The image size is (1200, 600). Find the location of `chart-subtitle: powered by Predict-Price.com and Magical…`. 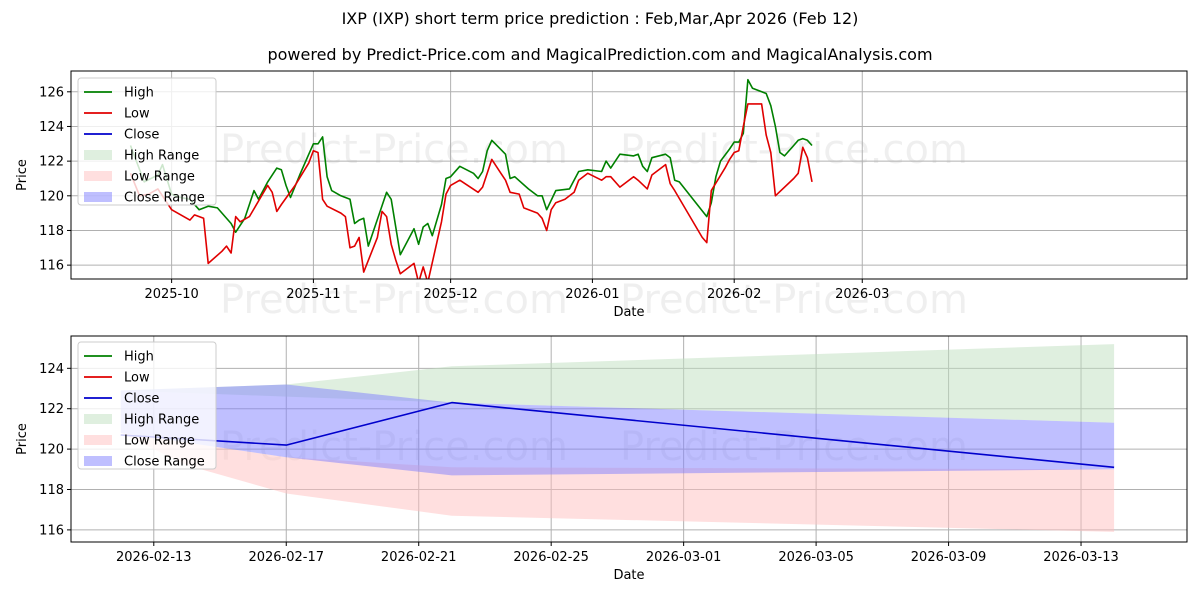

chart-subtitle: powered by Predict-Price.com and Magical… is located at coordinates (600, 54).